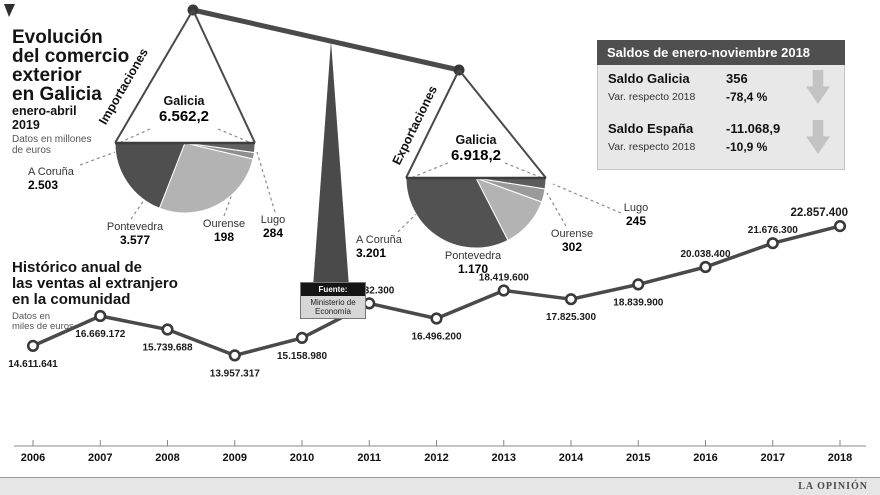 The width and height of the screenshot is (880, 495). Describe the element at coordinates (31, 316) in the screenshot. I see `history-note-line: Datos en` at that location.